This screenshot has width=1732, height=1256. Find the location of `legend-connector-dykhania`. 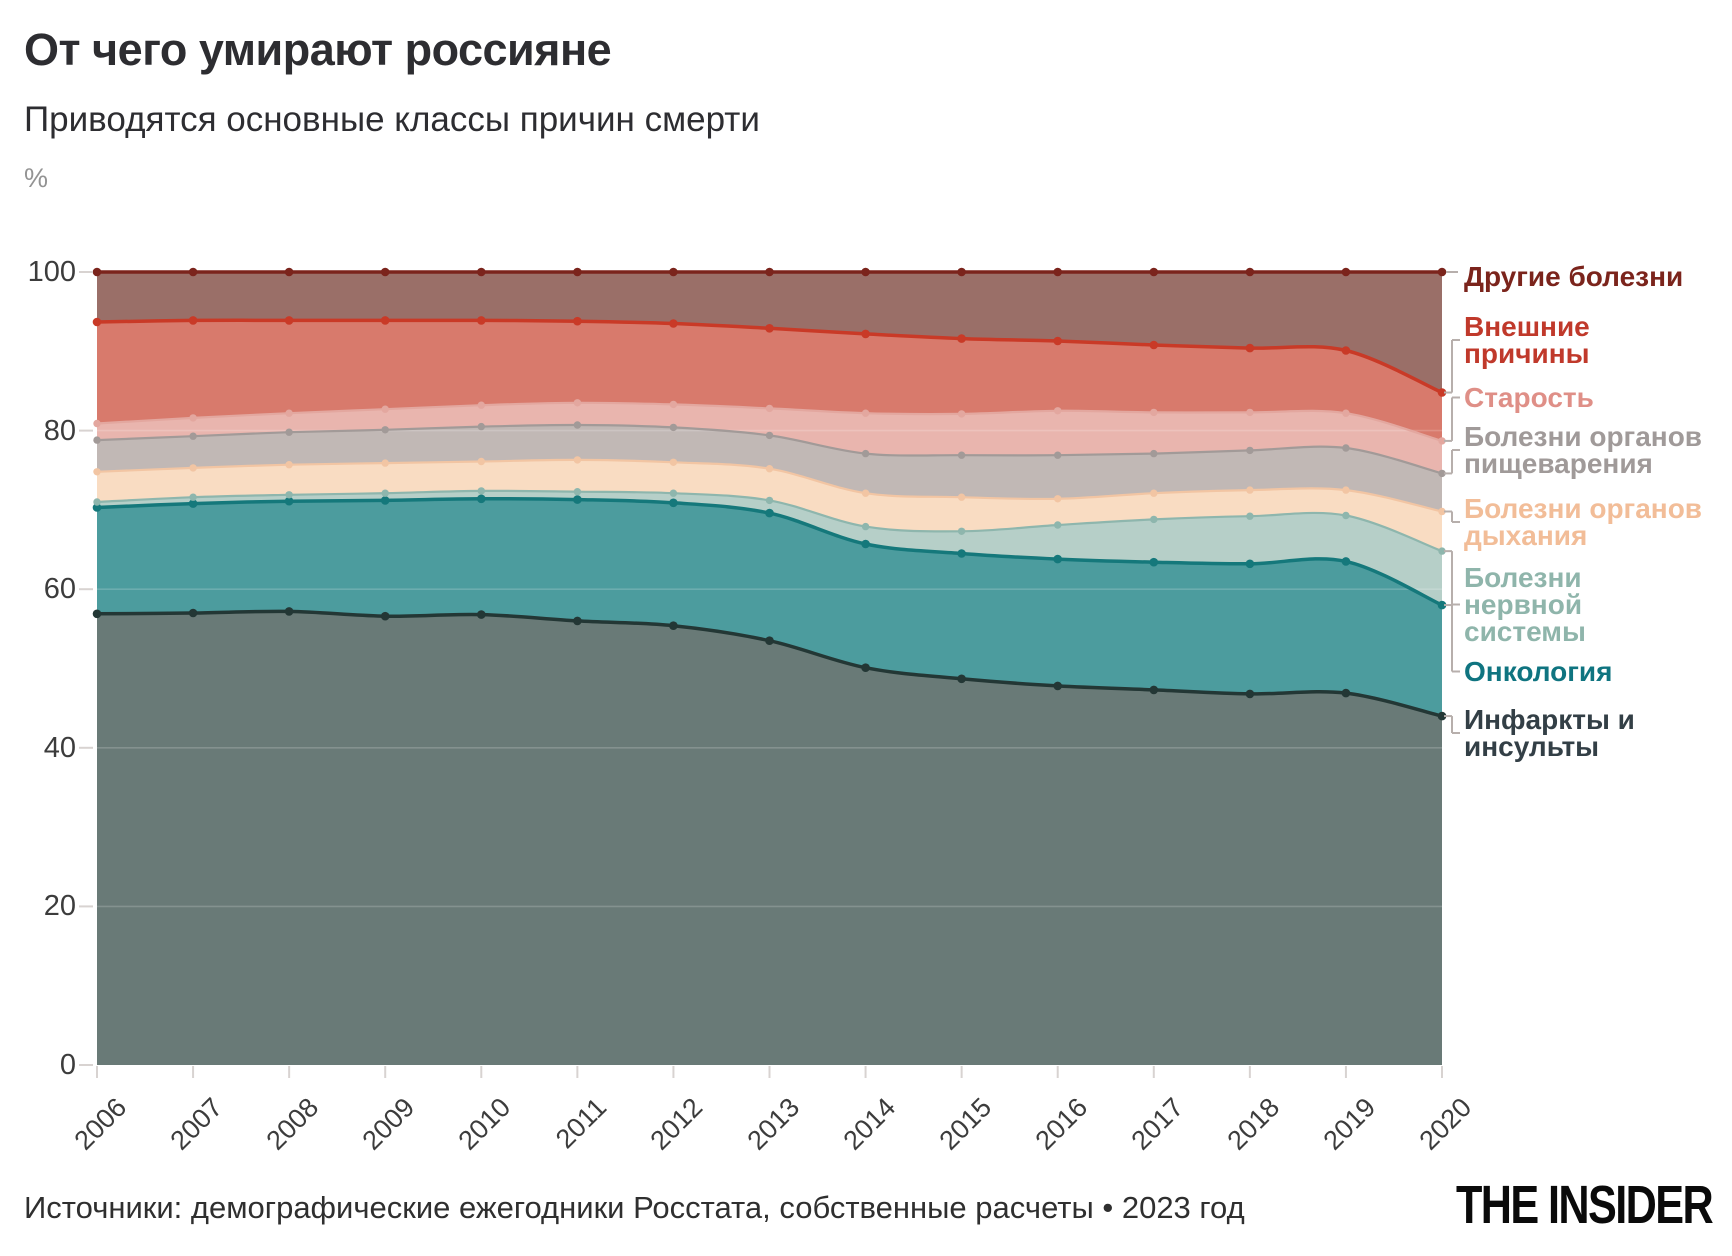

legend-connector-dykhania is located at coordinates (1452, 516).